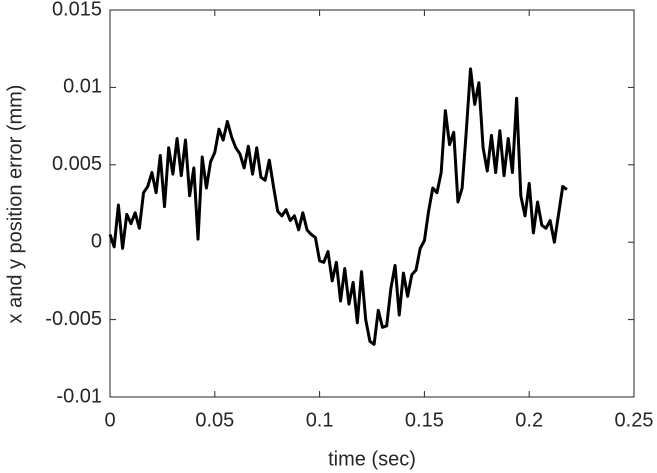  What do you see at coordinates (214, 420) in the screenshot?
I see `x-tick-label: 0.05` at bounding box center [214, 420].